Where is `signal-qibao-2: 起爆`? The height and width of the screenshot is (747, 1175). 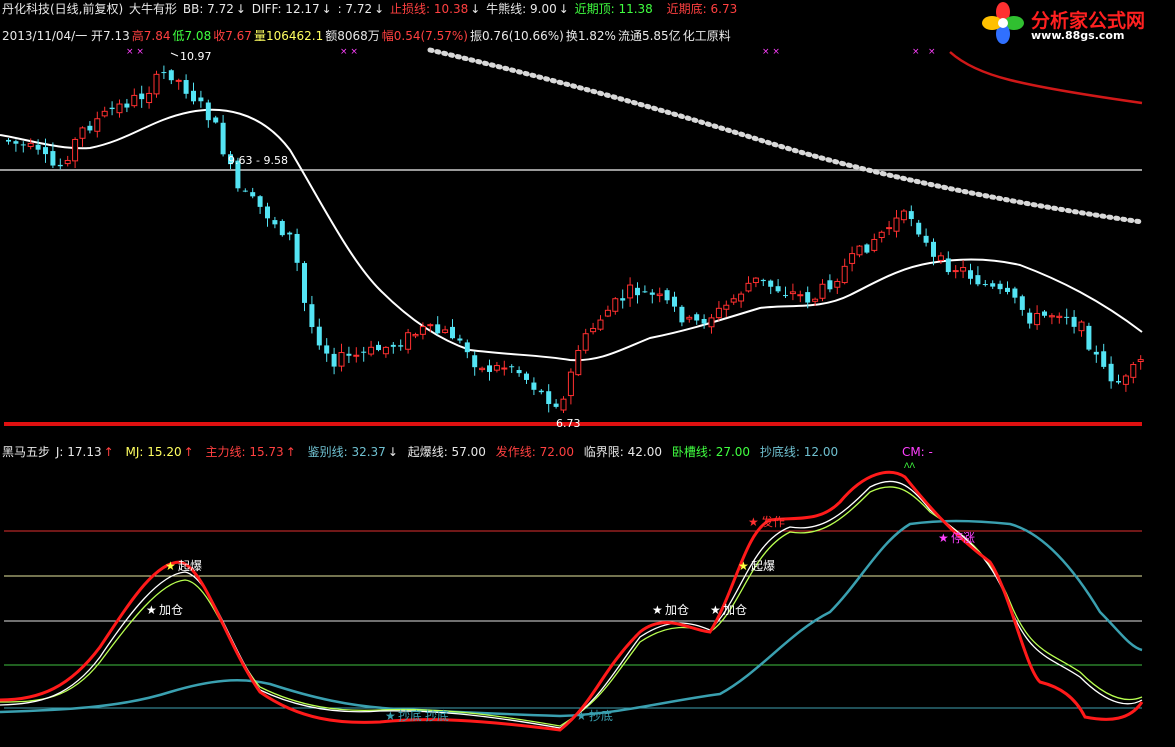
signal-qibao-2: 起爆 is located at coordinates (763, 566).